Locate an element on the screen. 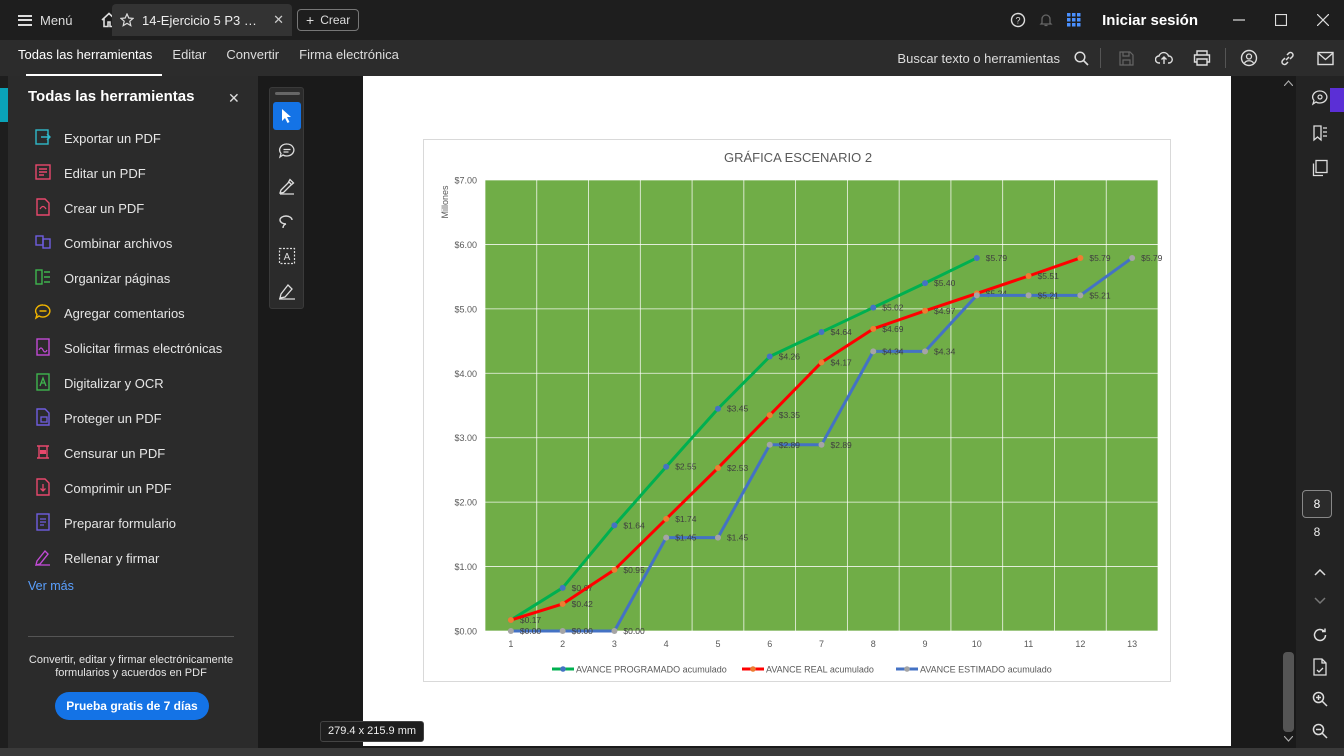 The height and width of the screenshot is (756, 1344). tool-item-edit-pdf: Editar un PDF is located at coordinates (144, 173).